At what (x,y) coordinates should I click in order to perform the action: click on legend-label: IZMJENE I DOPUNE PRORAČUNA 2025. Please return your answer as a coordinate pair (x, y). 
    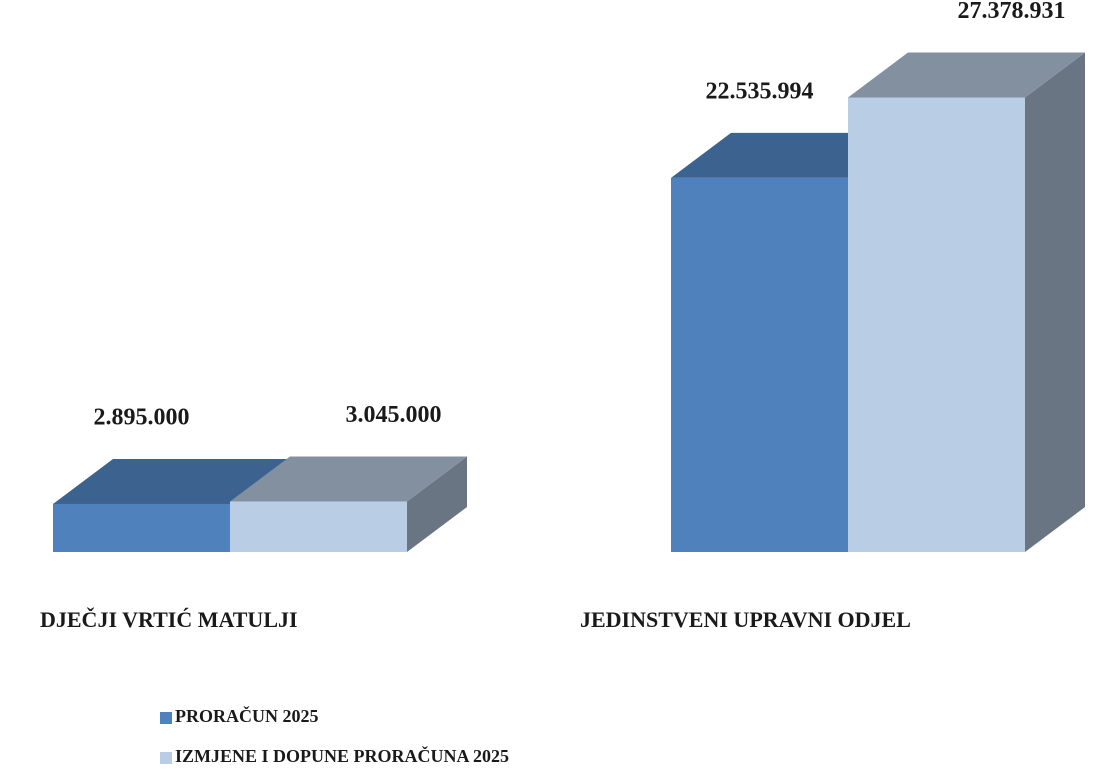
    Looking at the image, I should click on (342, 755).